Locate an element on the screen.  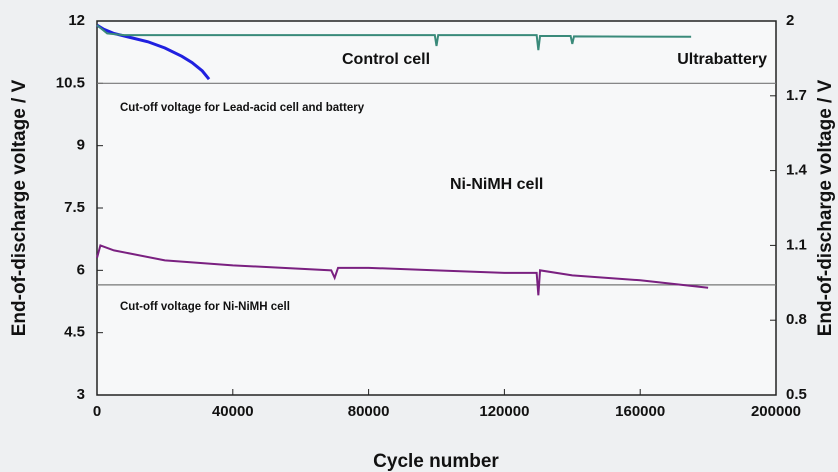
series-label: Control cell is located at coordinates (386, 59).